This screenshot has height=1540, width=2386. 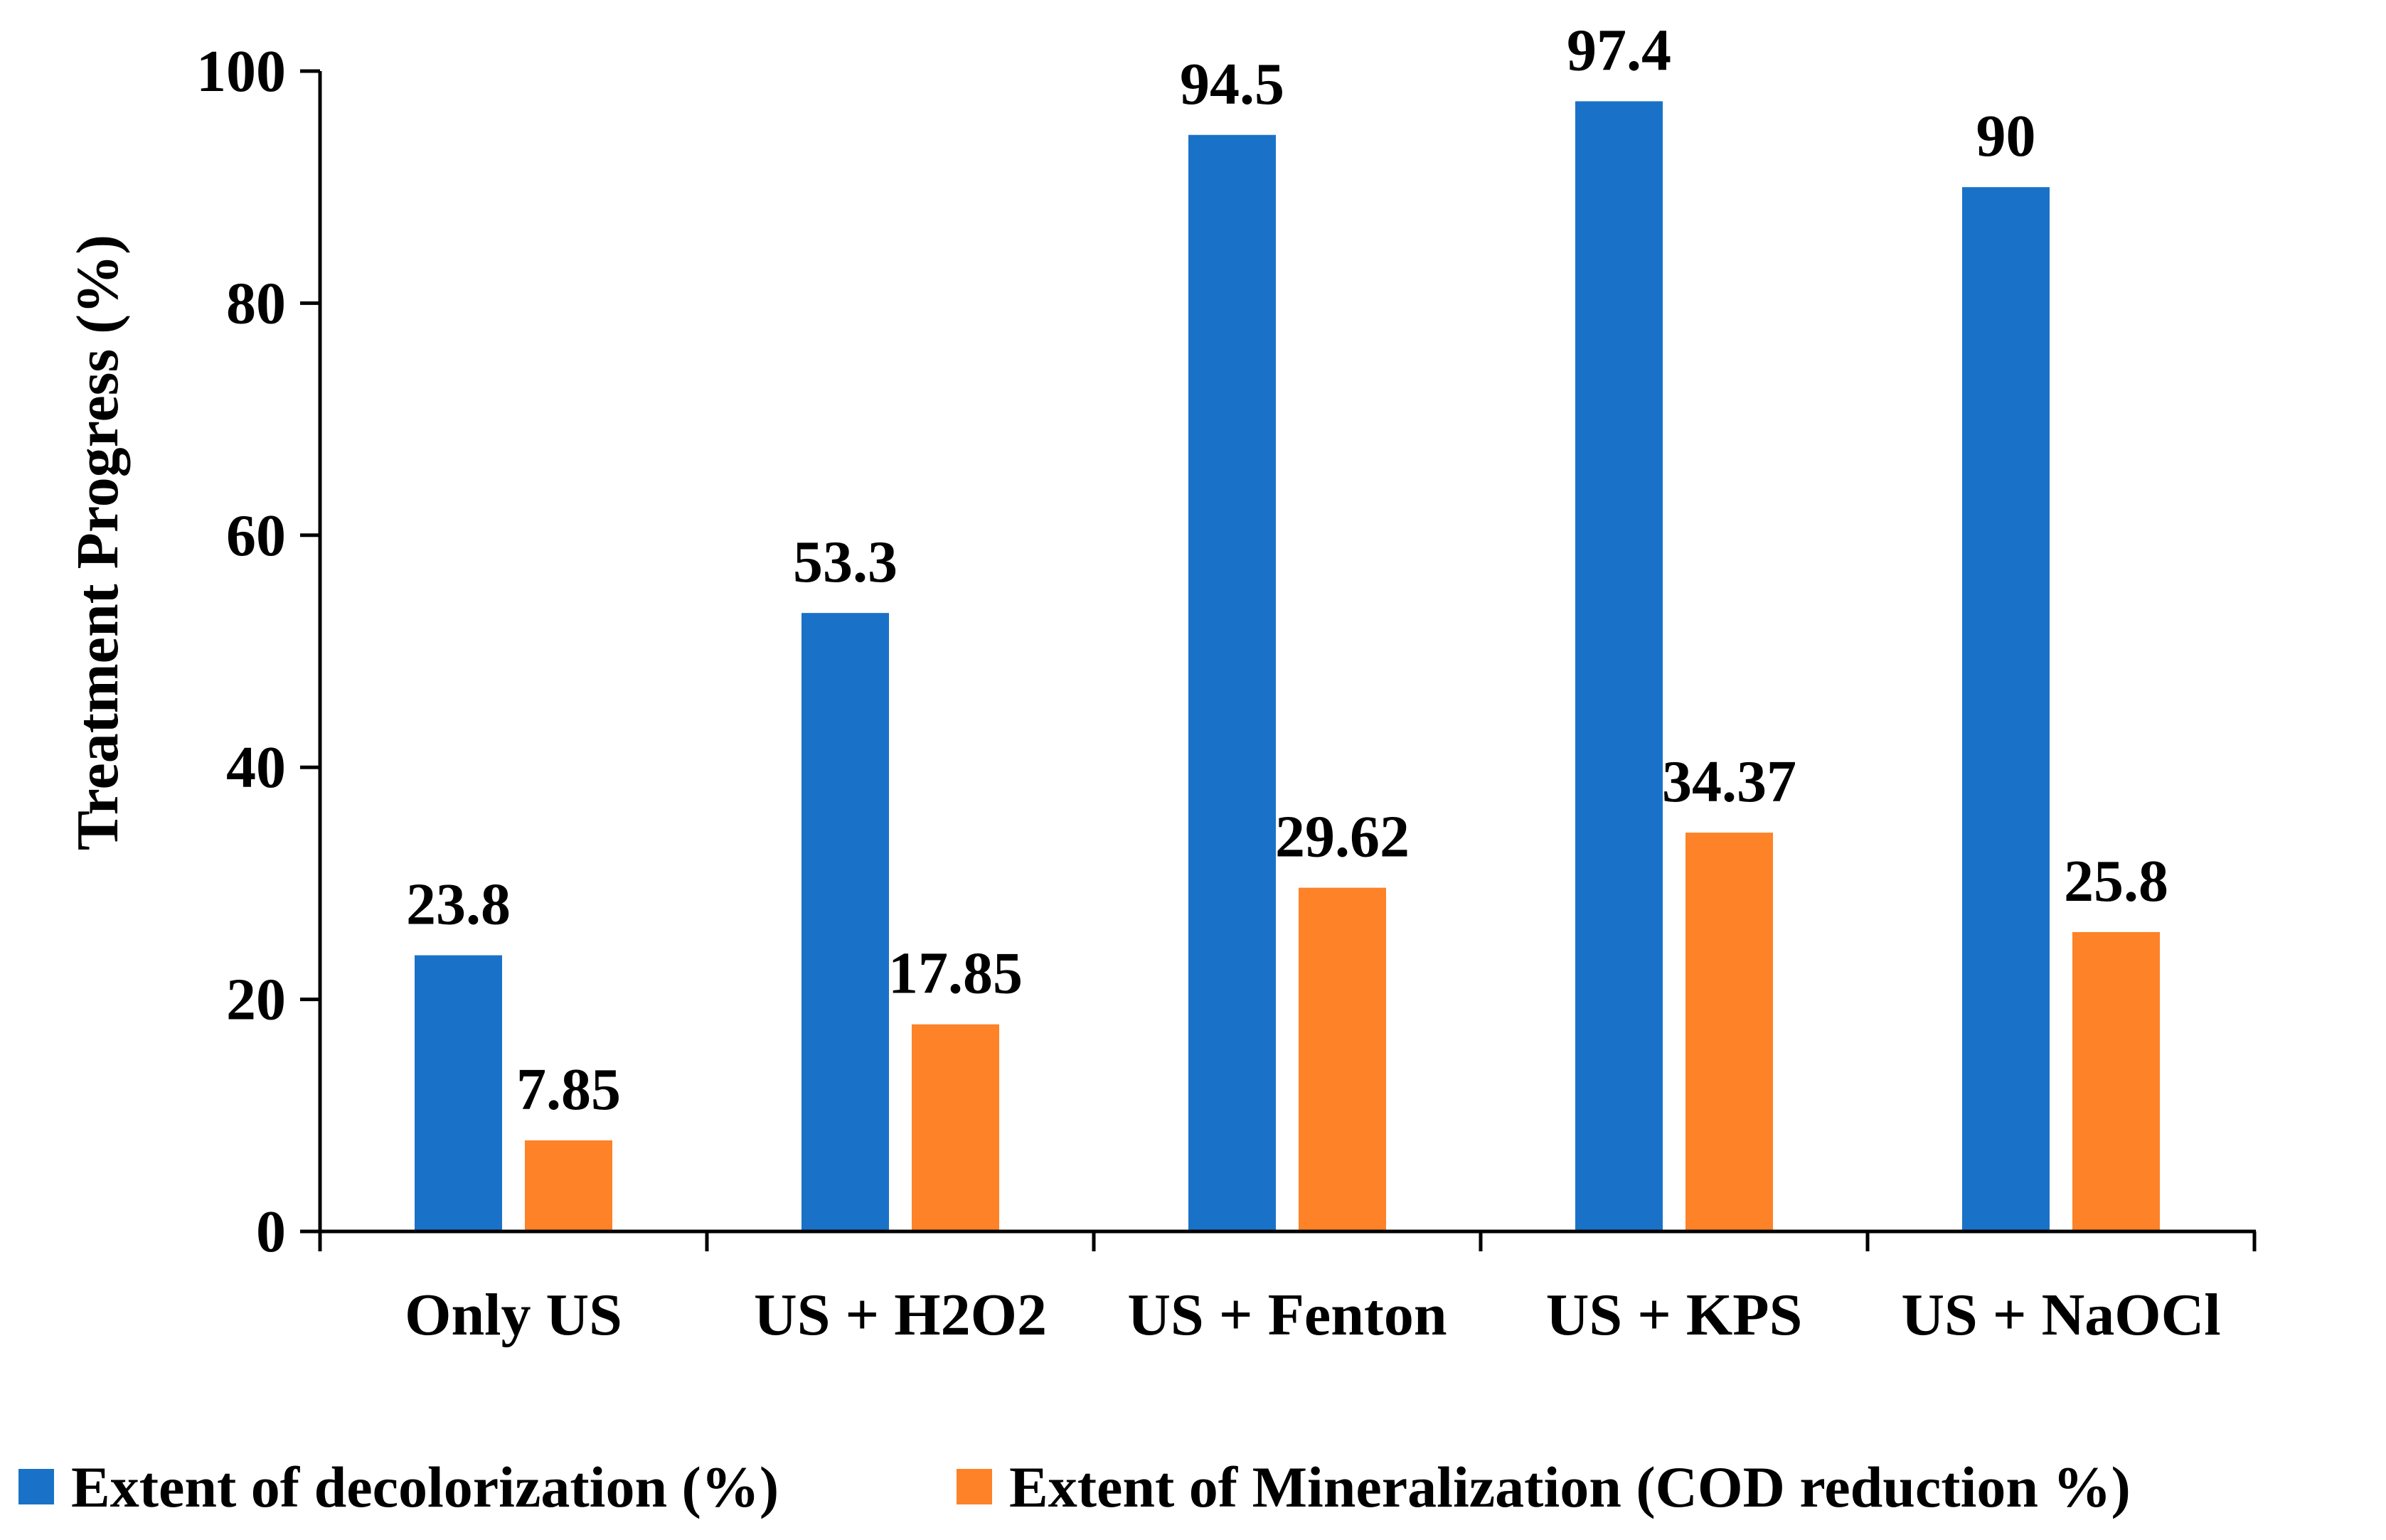 I want to click on bar-value-label: 90, so click(x=2006, y=136).